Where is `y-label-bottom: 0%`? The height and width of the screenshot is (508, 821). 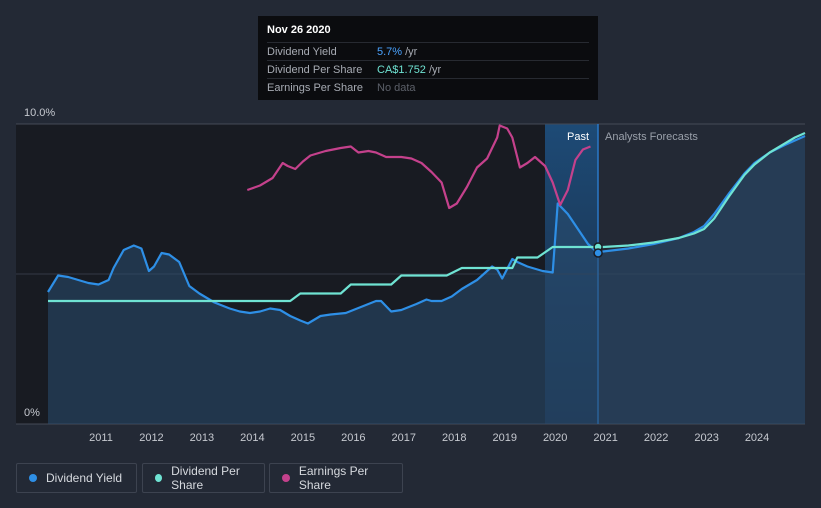
y-label-bottom: 0% is located at coordinates (32, 413).